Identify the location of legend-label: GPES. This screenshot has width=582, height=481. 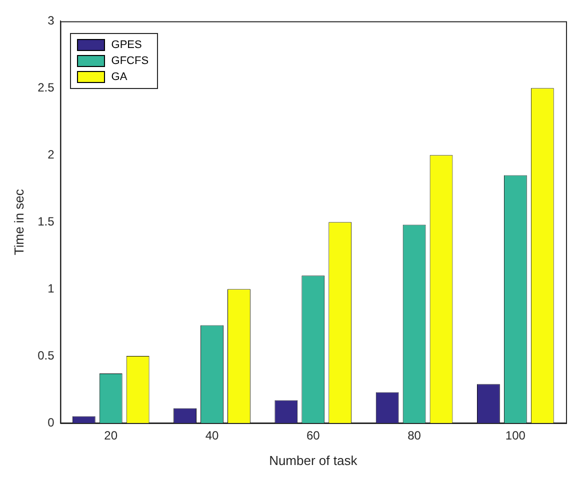
(126, 45).